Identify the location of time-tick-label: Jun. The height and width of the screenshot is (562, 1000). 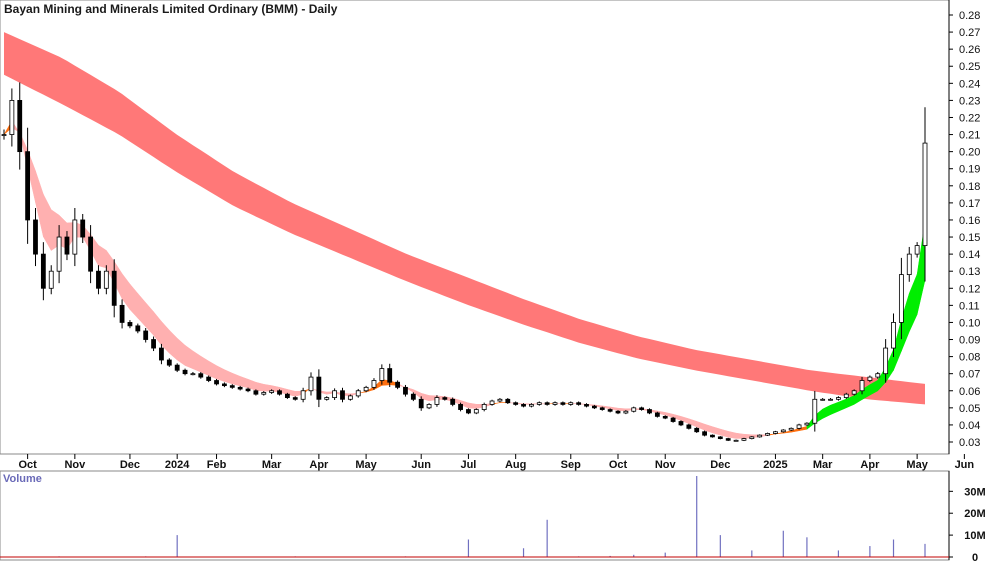
(421, 465).